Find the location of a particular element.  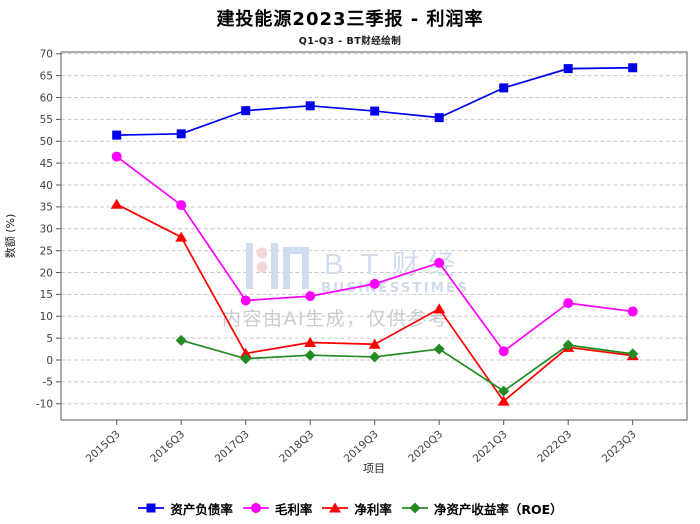

legend: 资产负债率 毛利率 净利率 净资产收益率（ROE） is located at coordinates (350, 508).